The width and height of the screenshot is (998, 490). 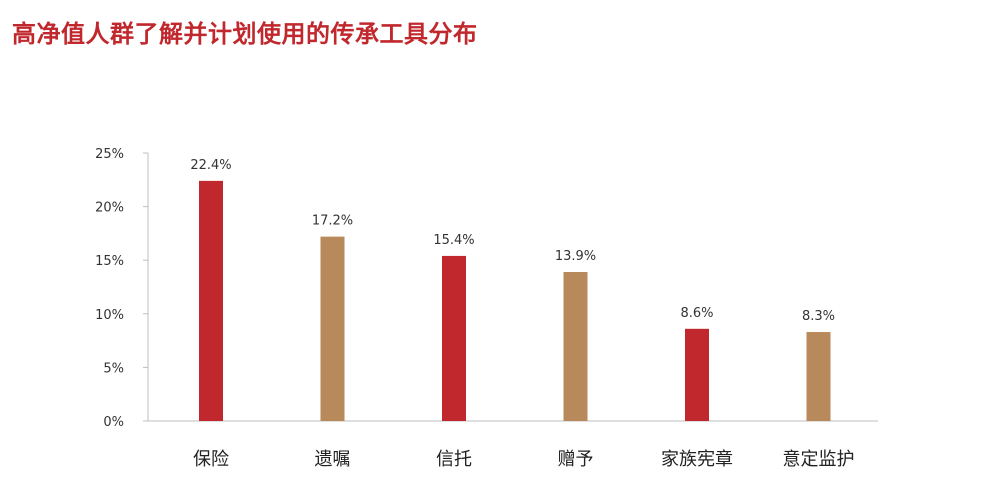 What do you see at coordinates (576, 459) in the screenshot?
I see `category-label: 赠予` at bounding box center [576, 459].